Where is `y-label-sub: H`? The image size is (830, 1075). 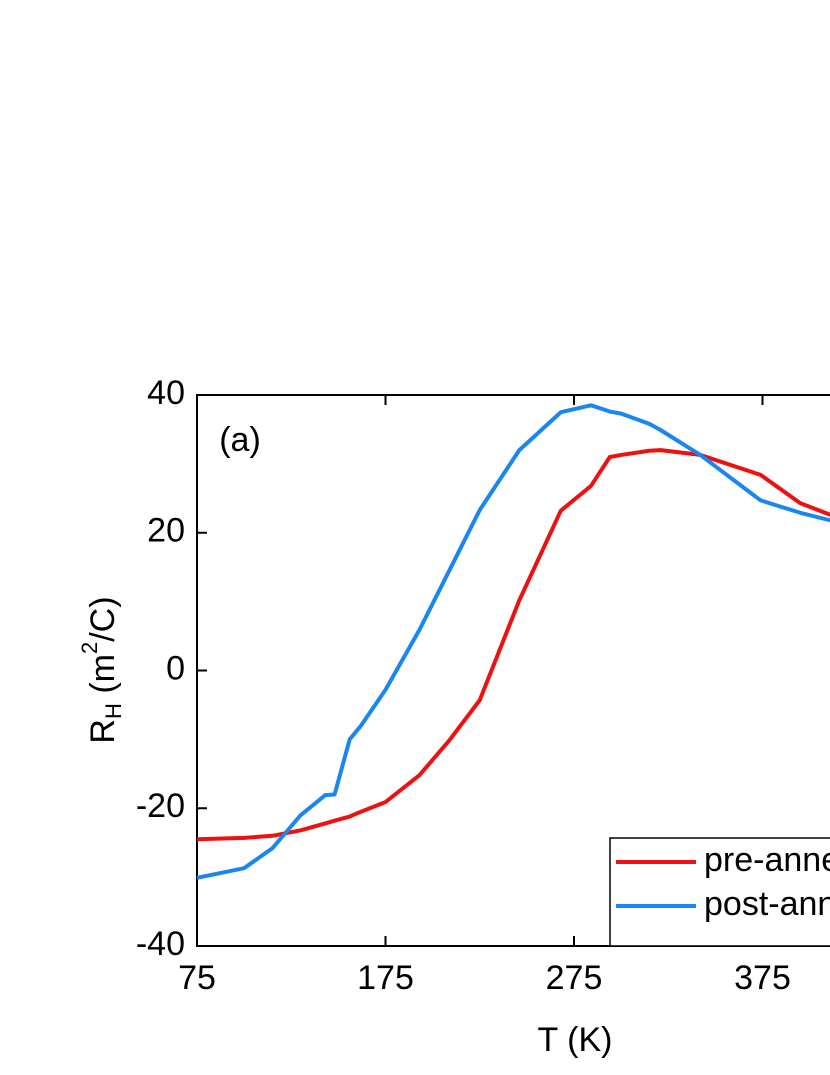
y-label-sub: H is located at coordinates (113, 711).